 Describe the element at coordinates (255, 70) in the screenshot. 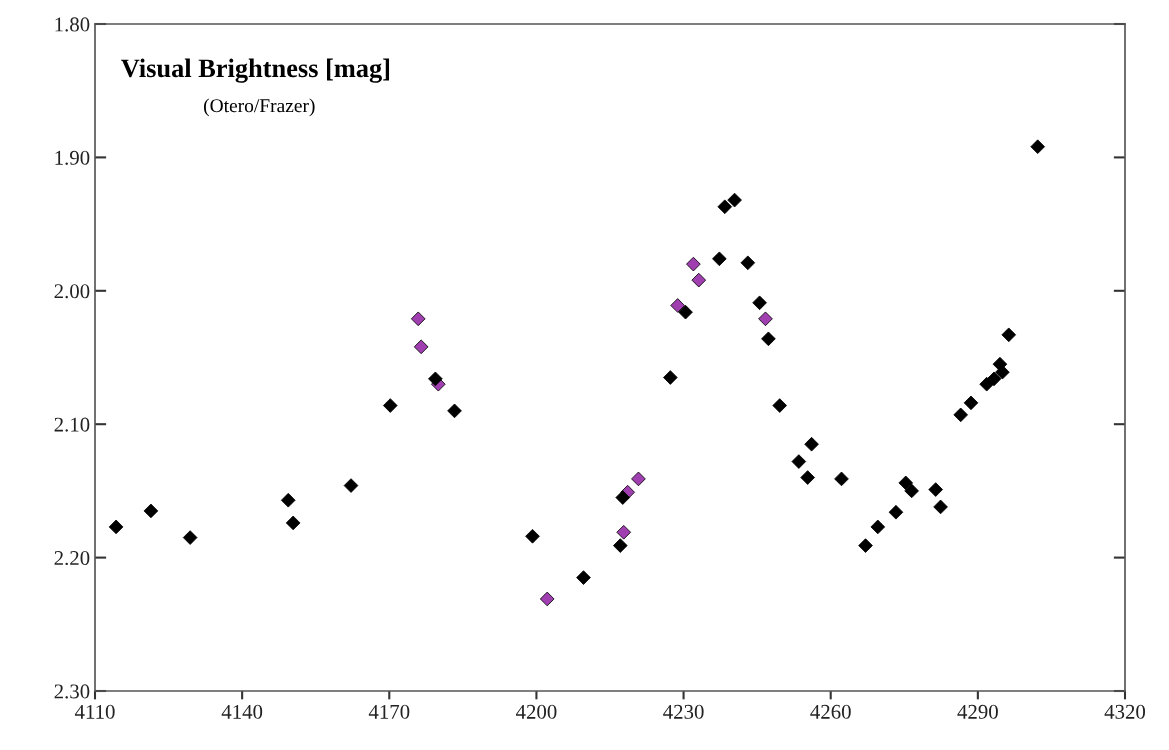

I see `text: Visual Brightness [mag]` at that location.